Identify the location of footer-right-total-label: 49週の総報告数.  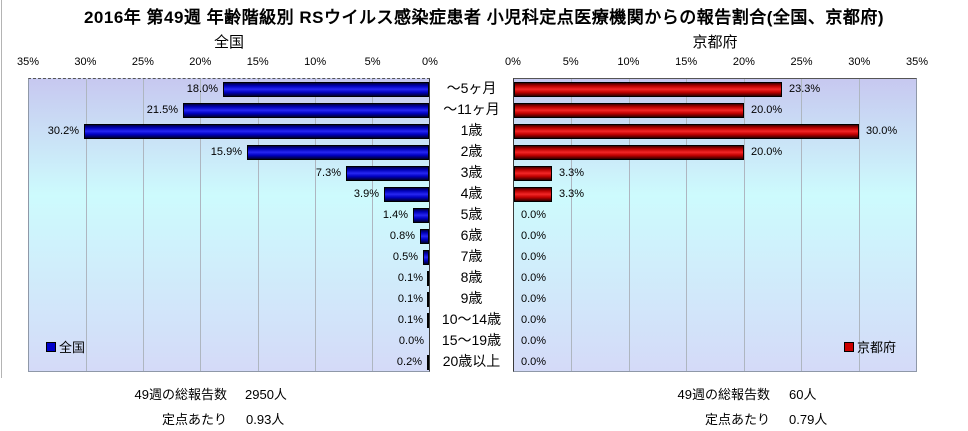
(723, 394).